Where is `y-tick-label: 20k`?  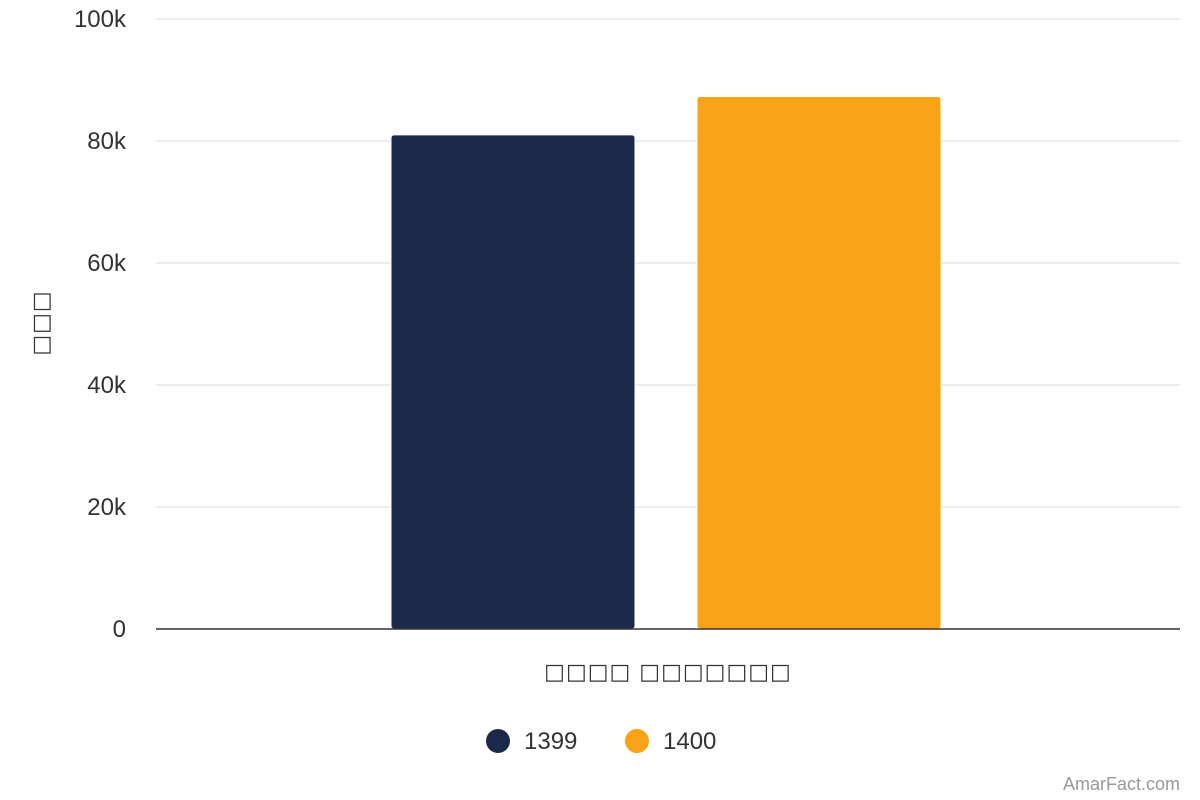 y-tick-label: 20k is located at coordinates (107, 507).